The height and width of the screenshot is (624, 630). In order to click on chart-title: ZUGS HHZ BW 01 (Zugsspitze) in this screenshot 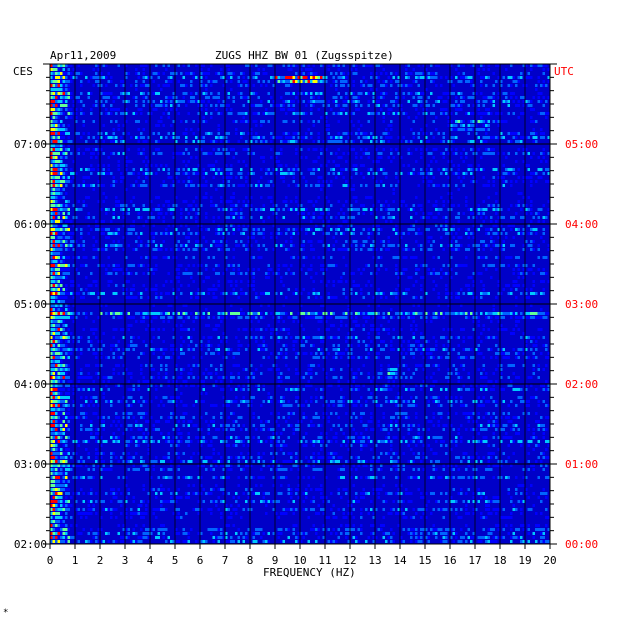, I will do `click(304, 55)`.